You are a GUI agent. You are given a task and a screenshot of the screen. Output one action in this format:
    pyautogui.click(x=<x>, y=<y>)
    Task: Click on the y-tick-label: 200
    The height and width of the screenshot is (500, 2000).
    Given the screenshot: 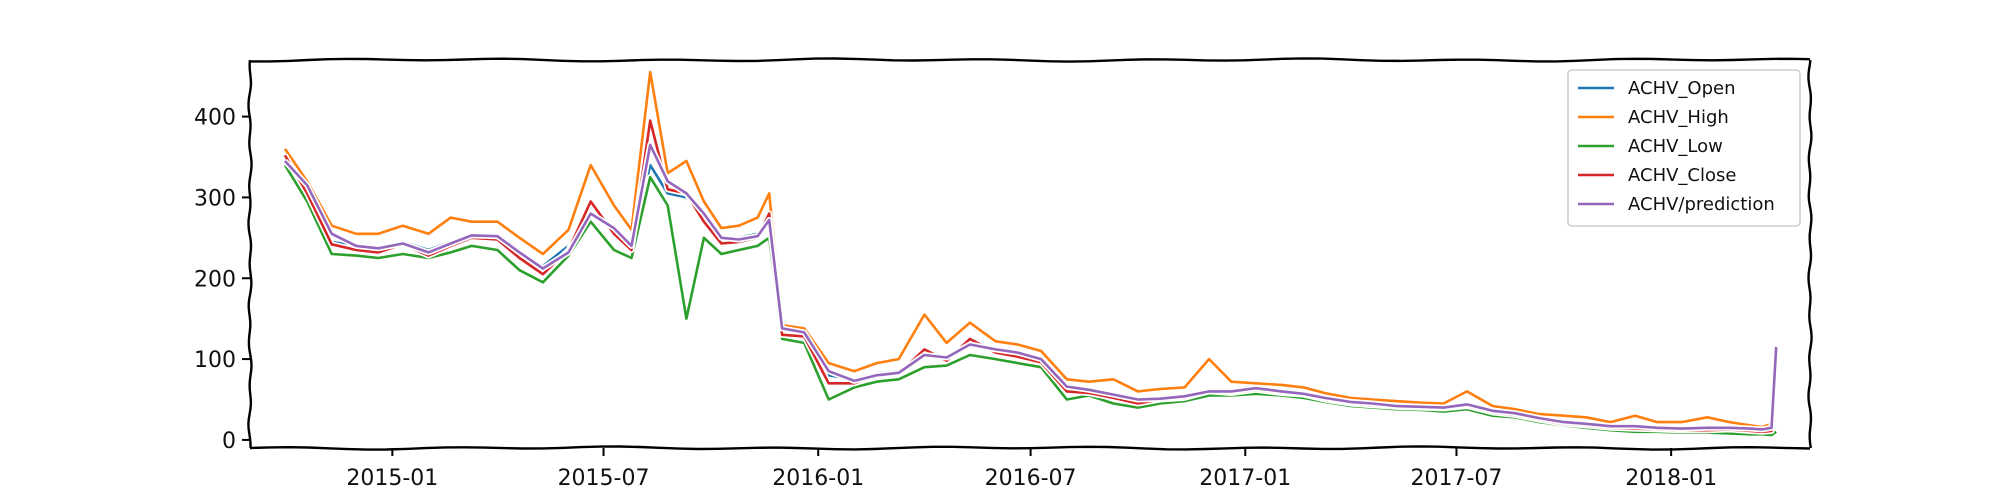 What is the action you would take?
    pyautogui.click(x=215, y=279)
    